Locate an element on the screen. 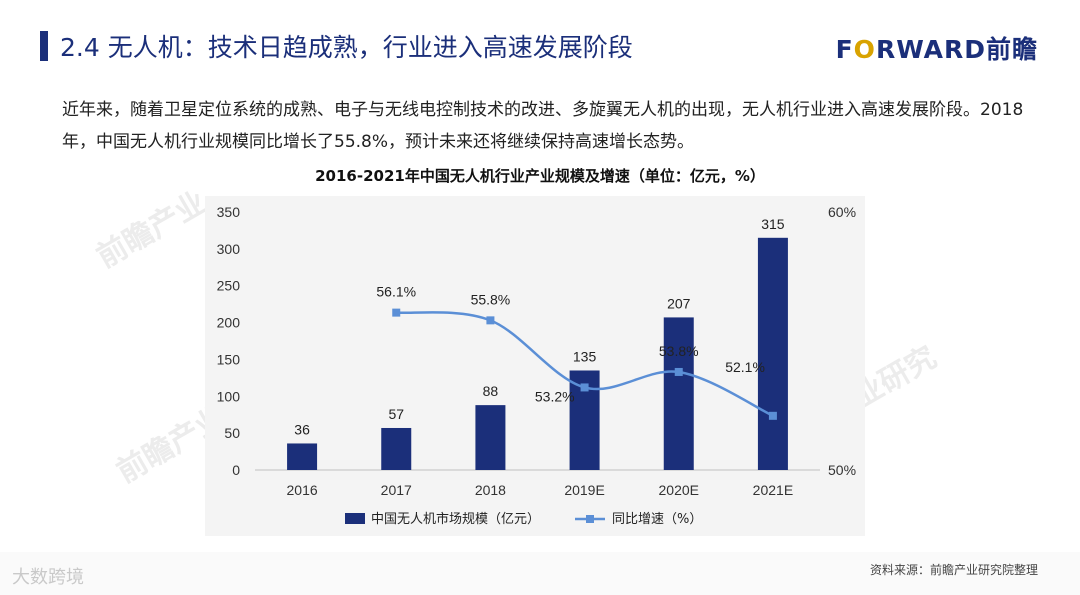  x-axis-tick: 2017 is located at coordinates (396, 490).